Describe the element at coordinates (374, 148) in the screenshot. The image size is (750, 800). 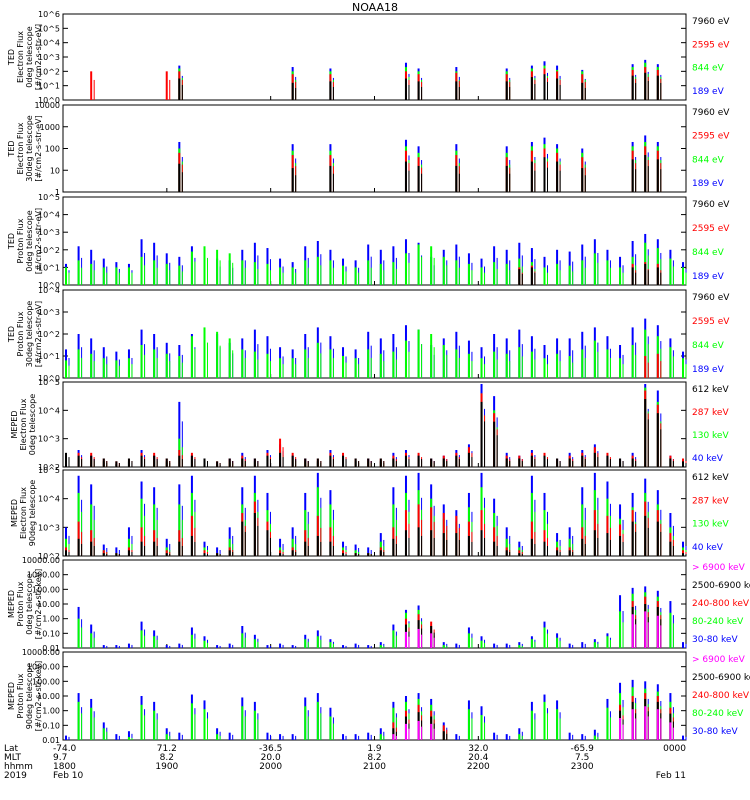
I see `panel-ted-e-30-frame` at that location.